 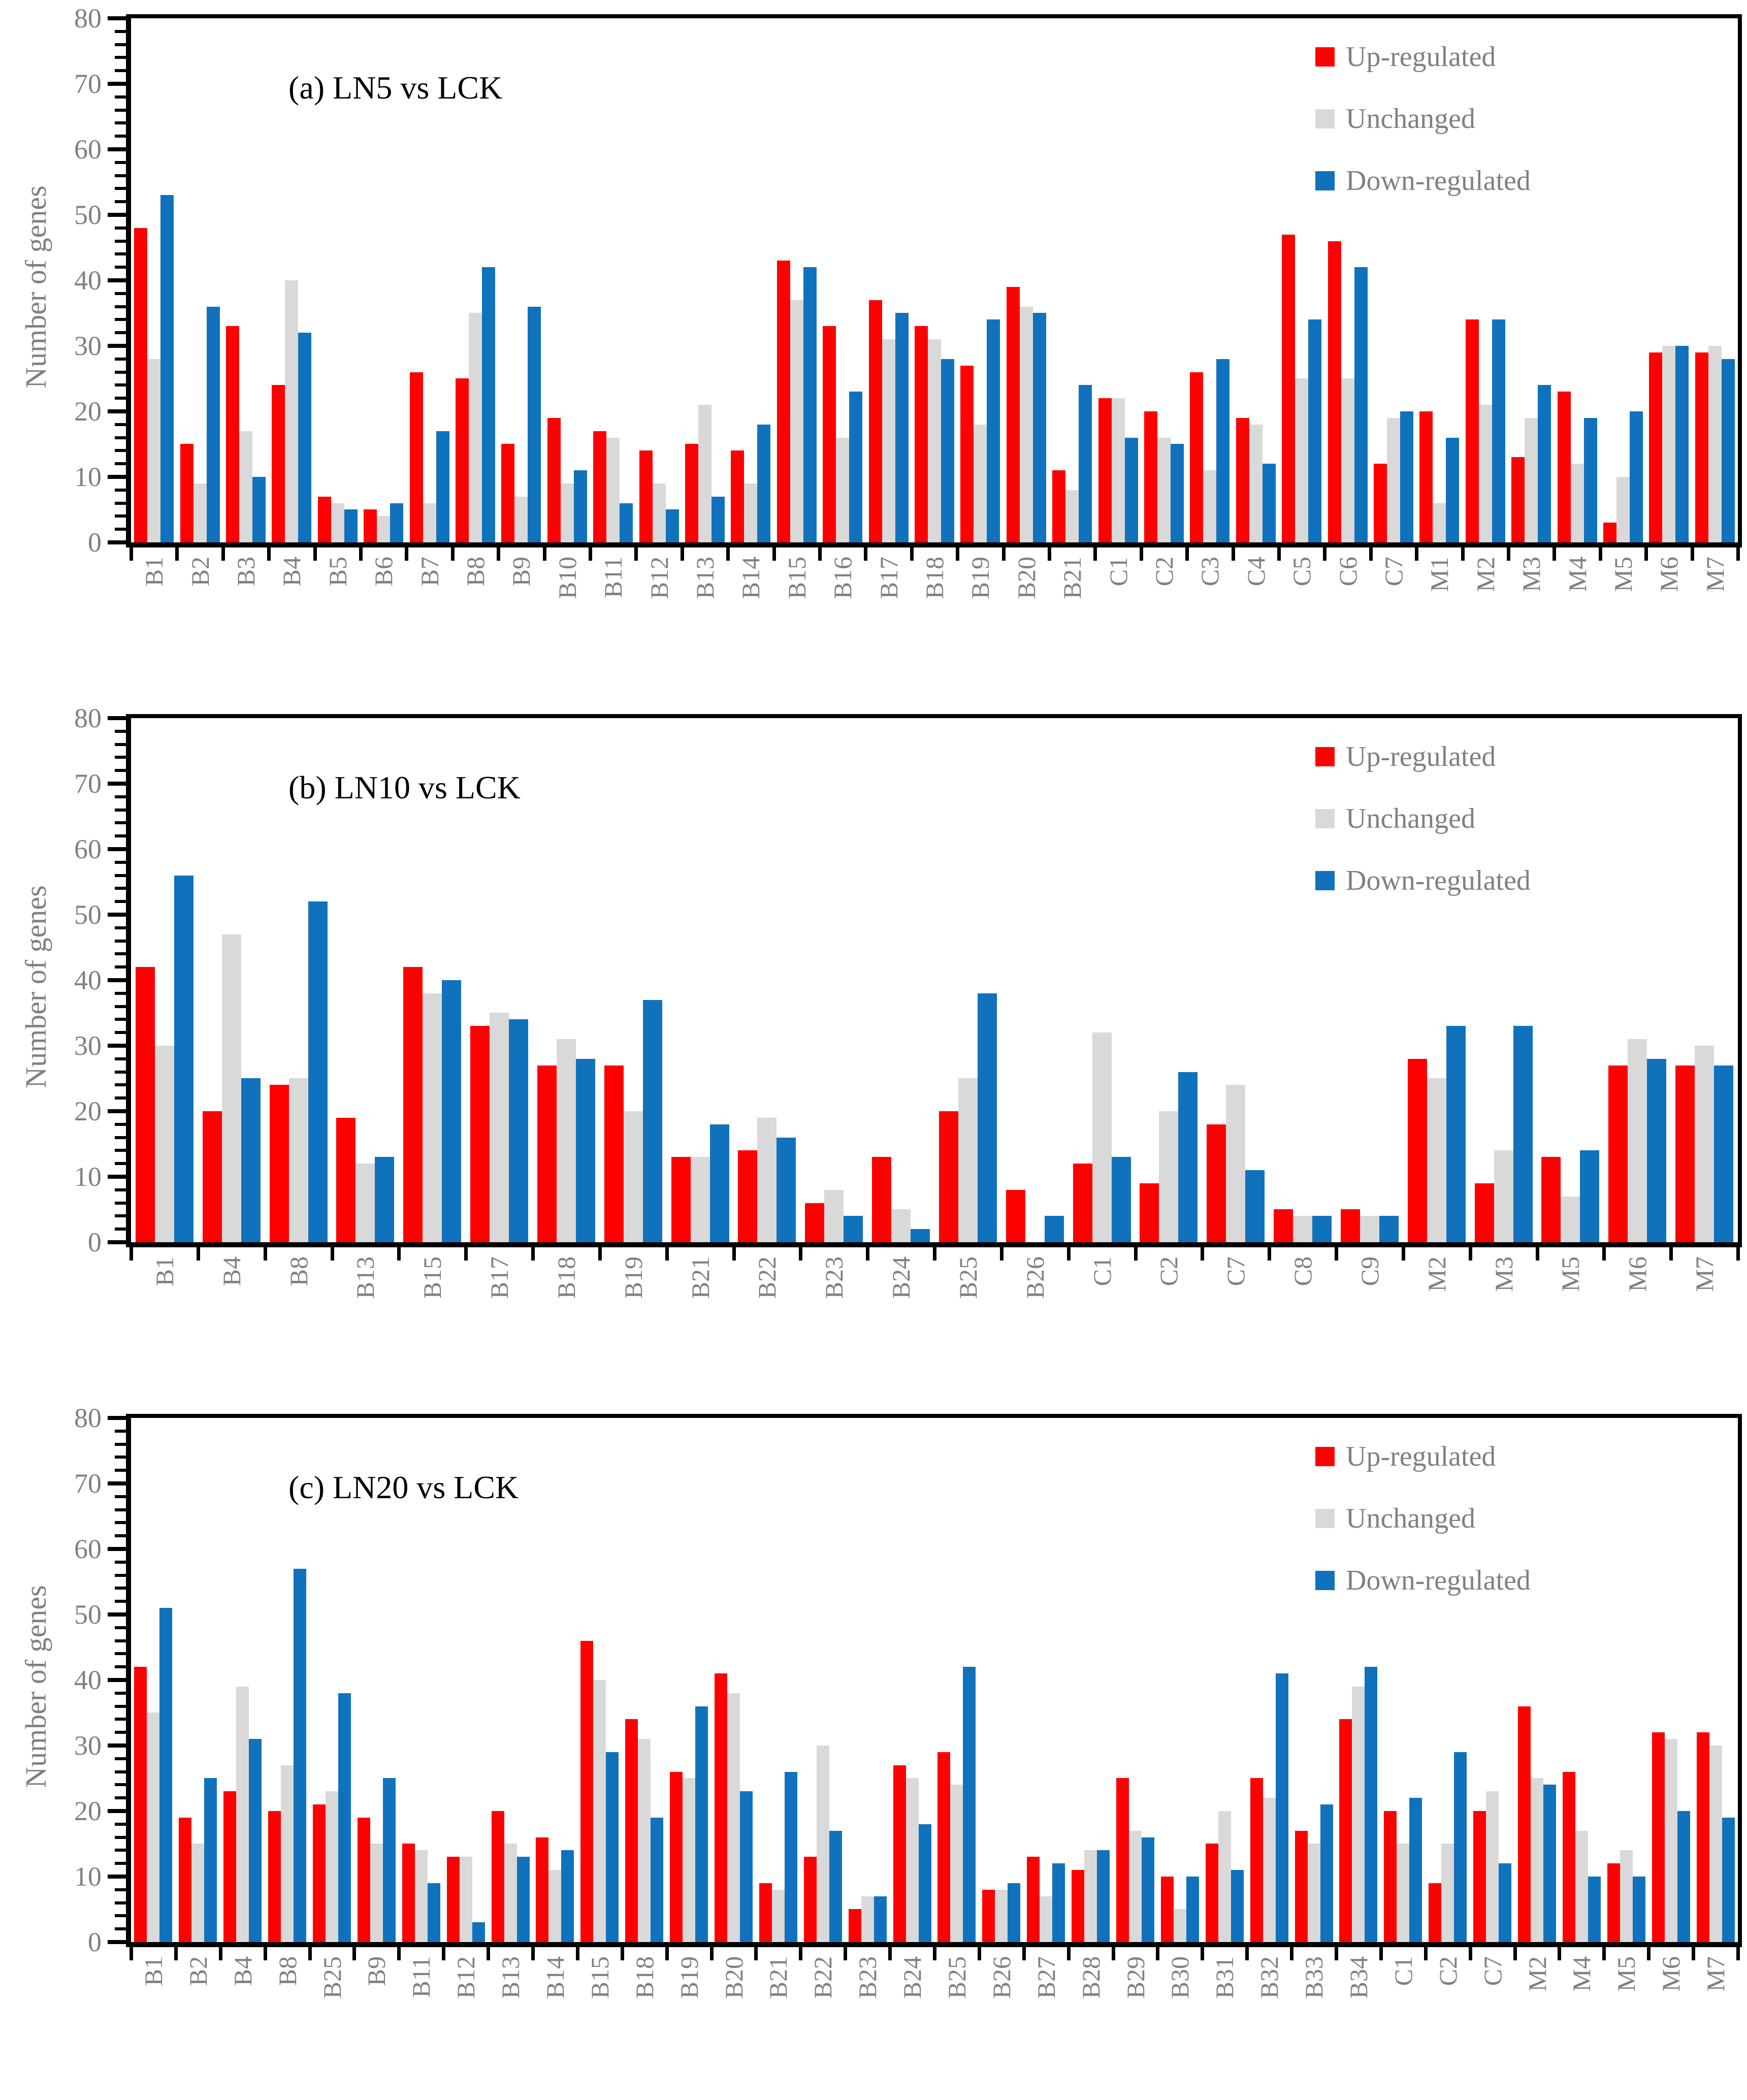 I want to click on x-category-label: B25, so click(x=967, y=1277).